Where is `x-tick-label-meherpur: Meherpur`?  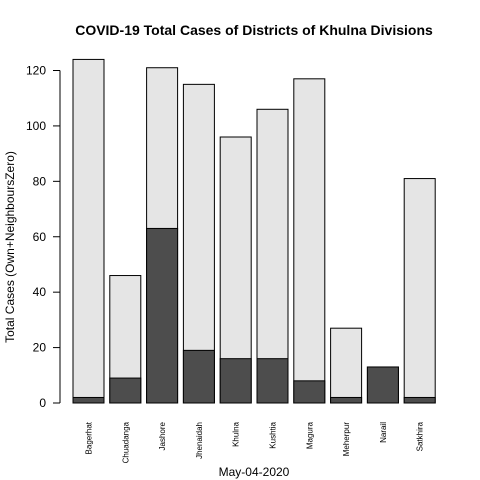 x-tick-label-meherpur: Meherpur is located at coordinates (346, 439).